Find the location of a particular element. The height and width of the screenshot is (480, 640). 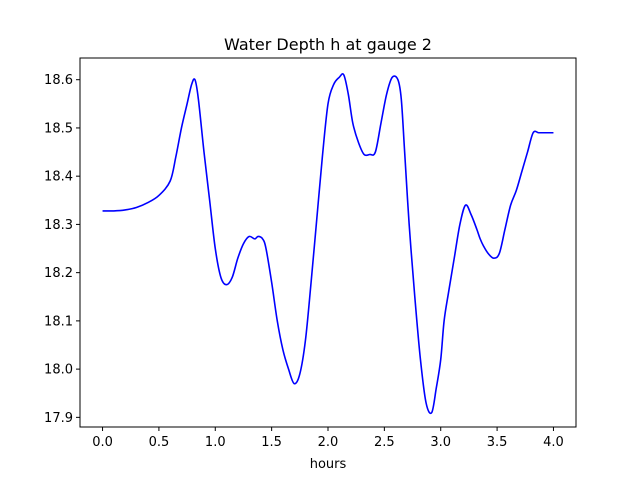

y-tick-label: 18.0 is located at coordinates (58, 370).